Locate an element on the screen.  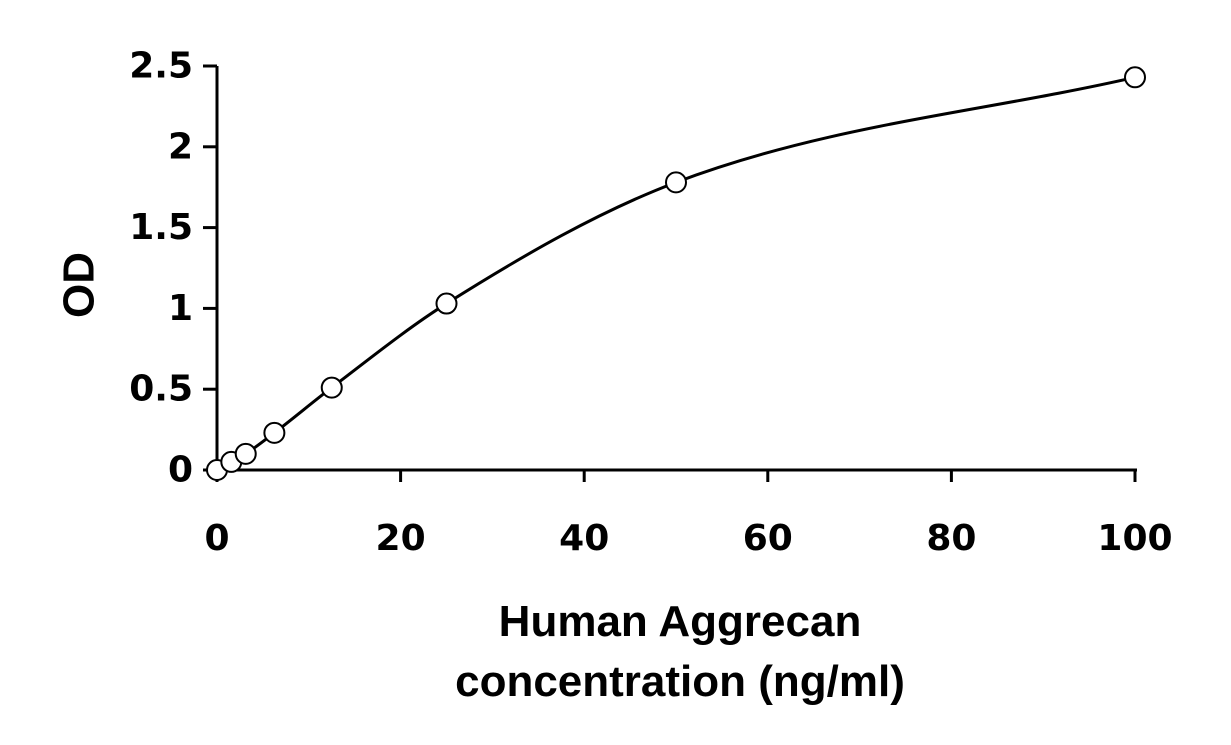
y-axis-ticks: 0 0.5 1 1.5 2 2.5 is located at coordinates (173, 268).